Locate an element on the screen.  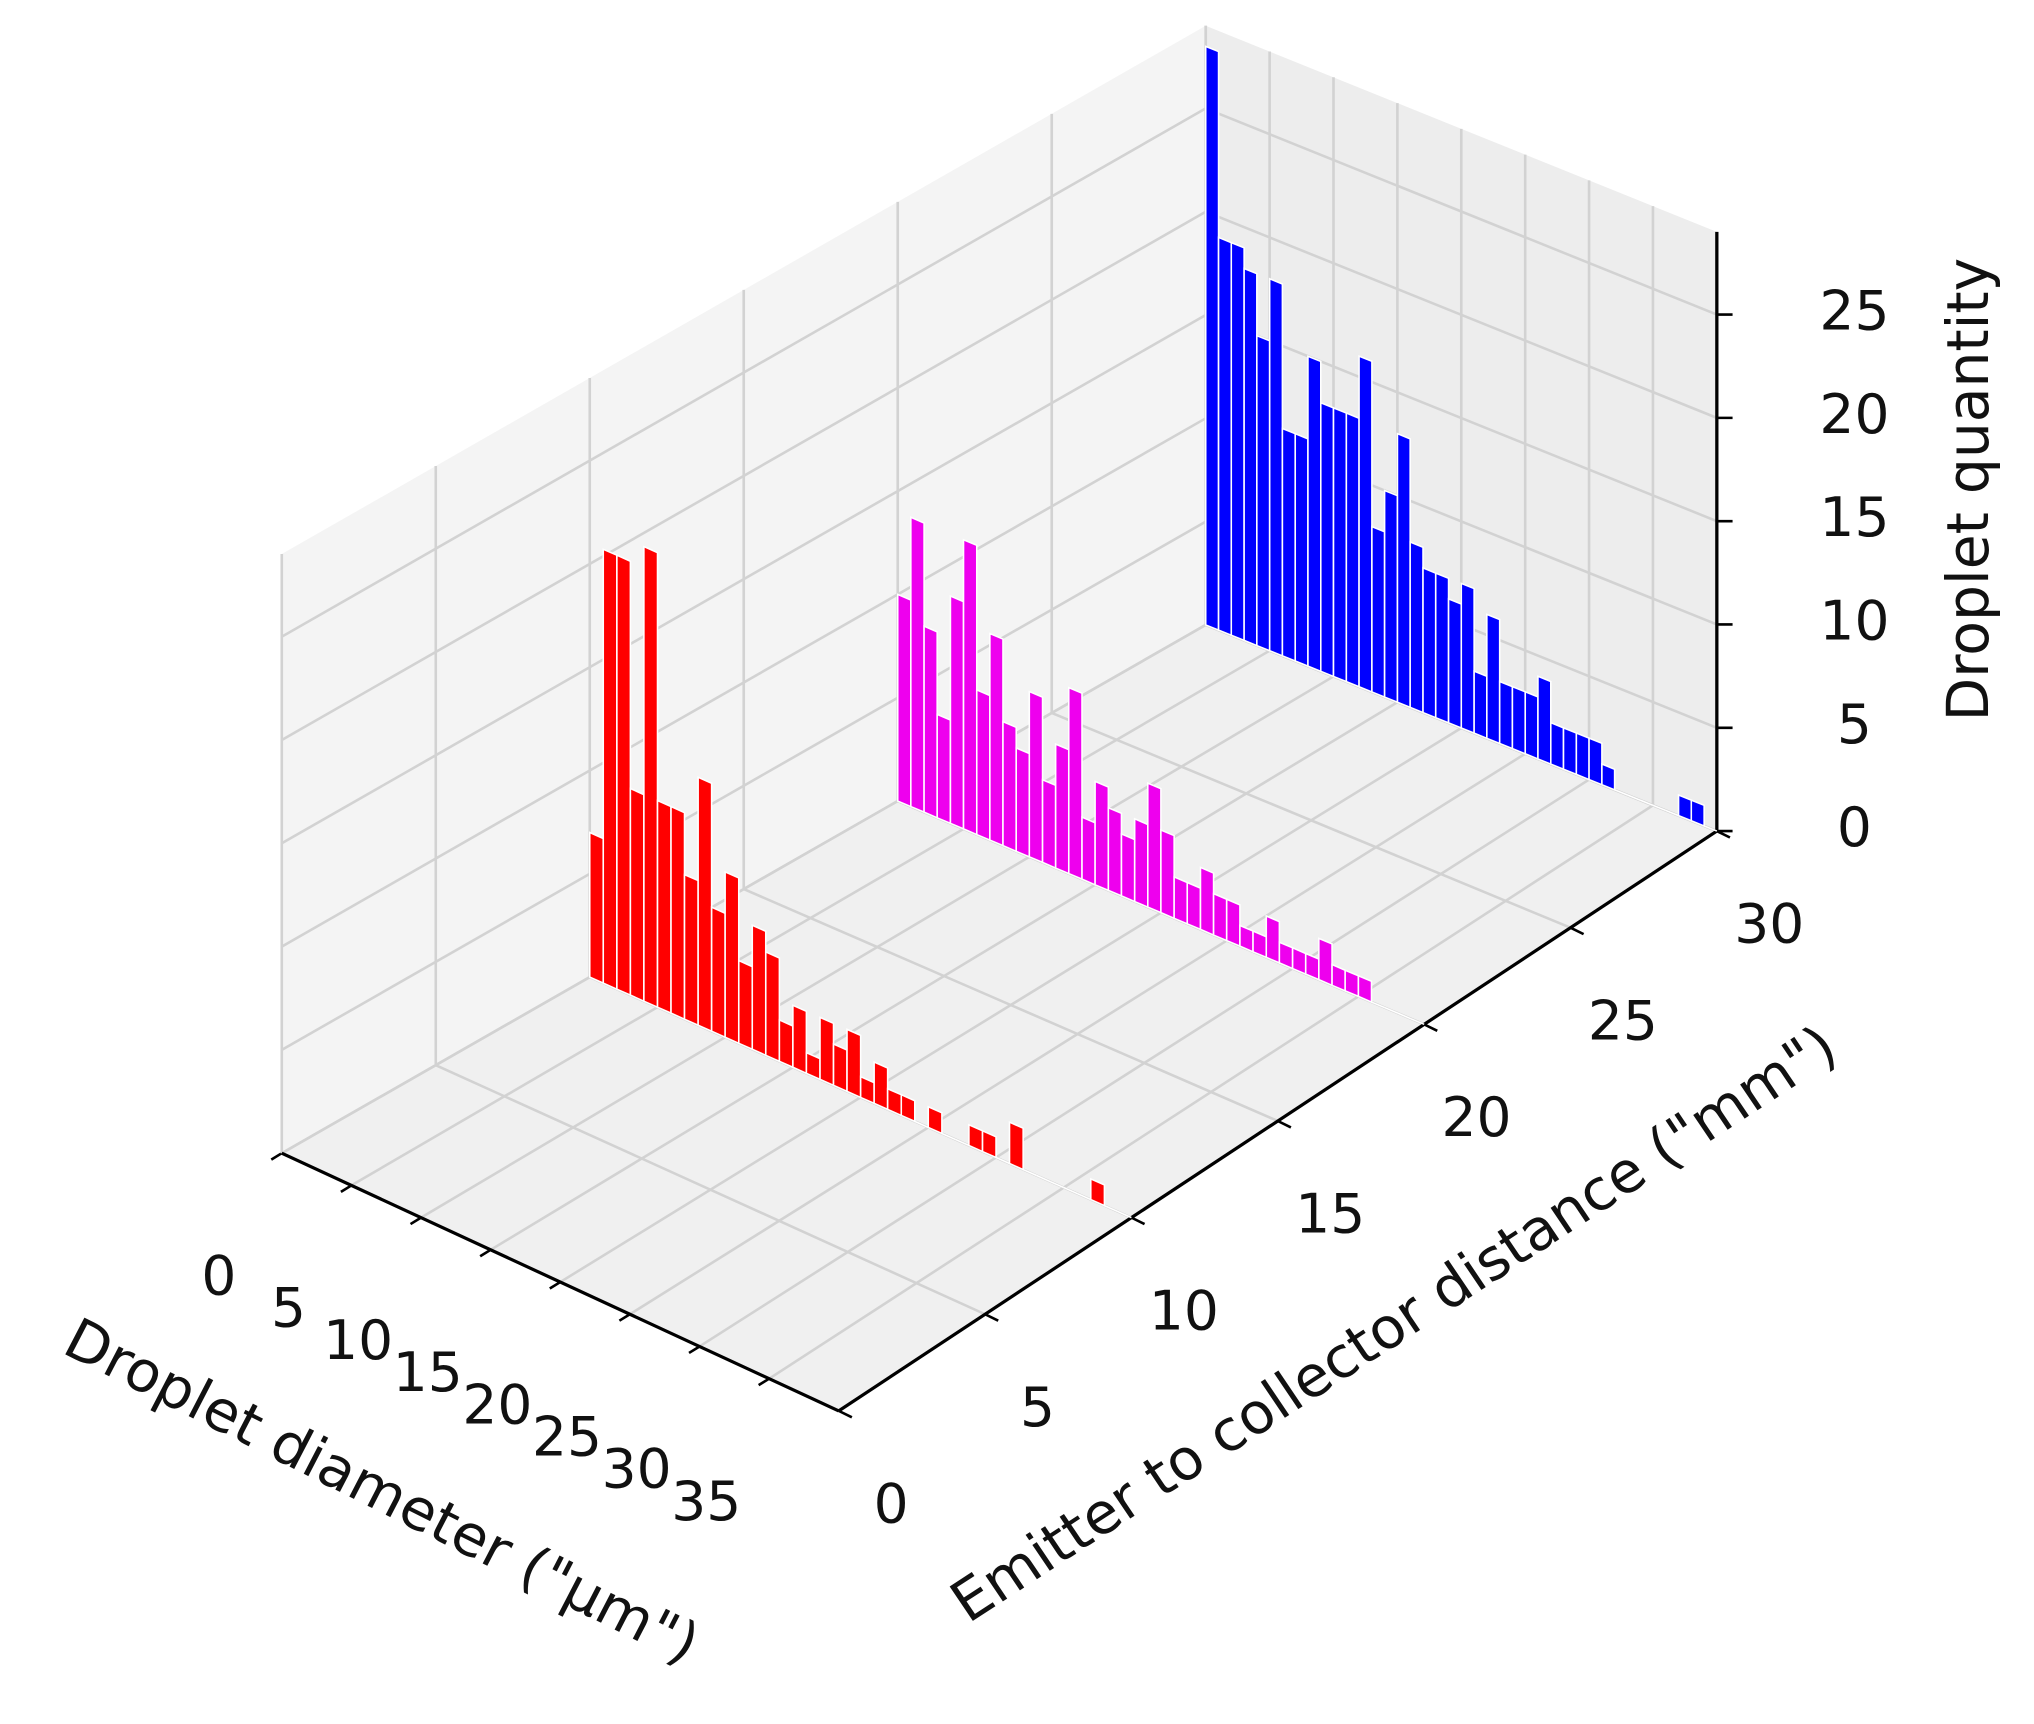
z-tick-label: 20 is located at coordinates (1854, 413).